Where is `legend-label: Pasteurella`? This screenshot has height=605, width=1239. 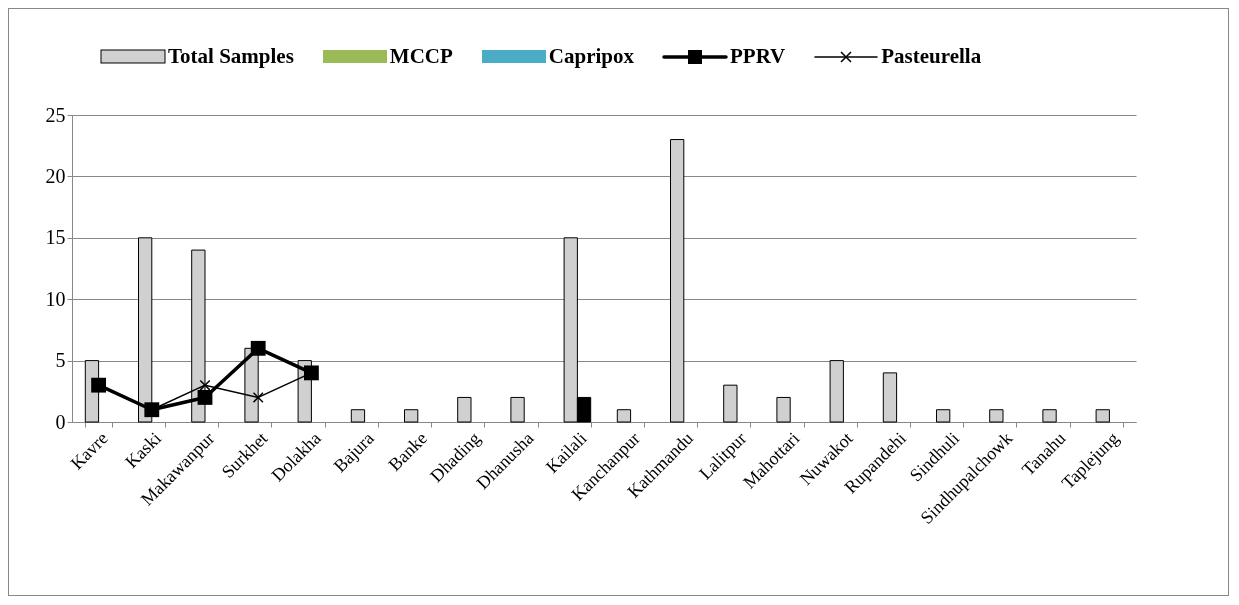
legend-label: Pasteurella is located at coordinates (931, 56).